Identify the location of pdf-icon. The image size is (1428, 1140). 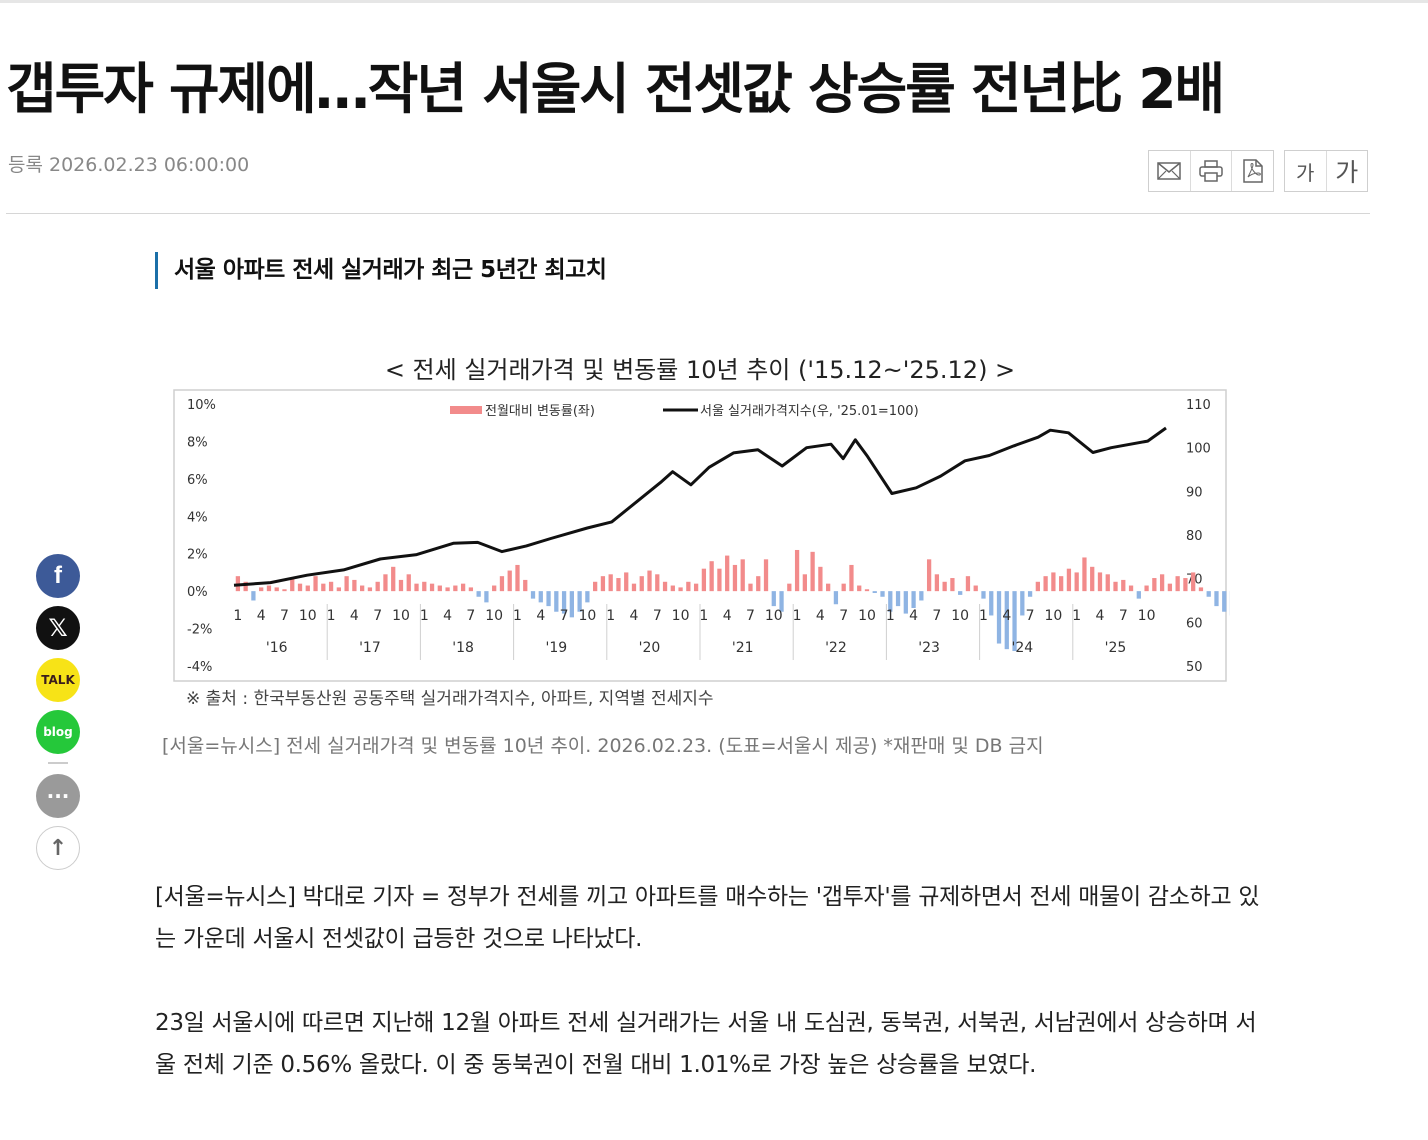
(1252, 171).